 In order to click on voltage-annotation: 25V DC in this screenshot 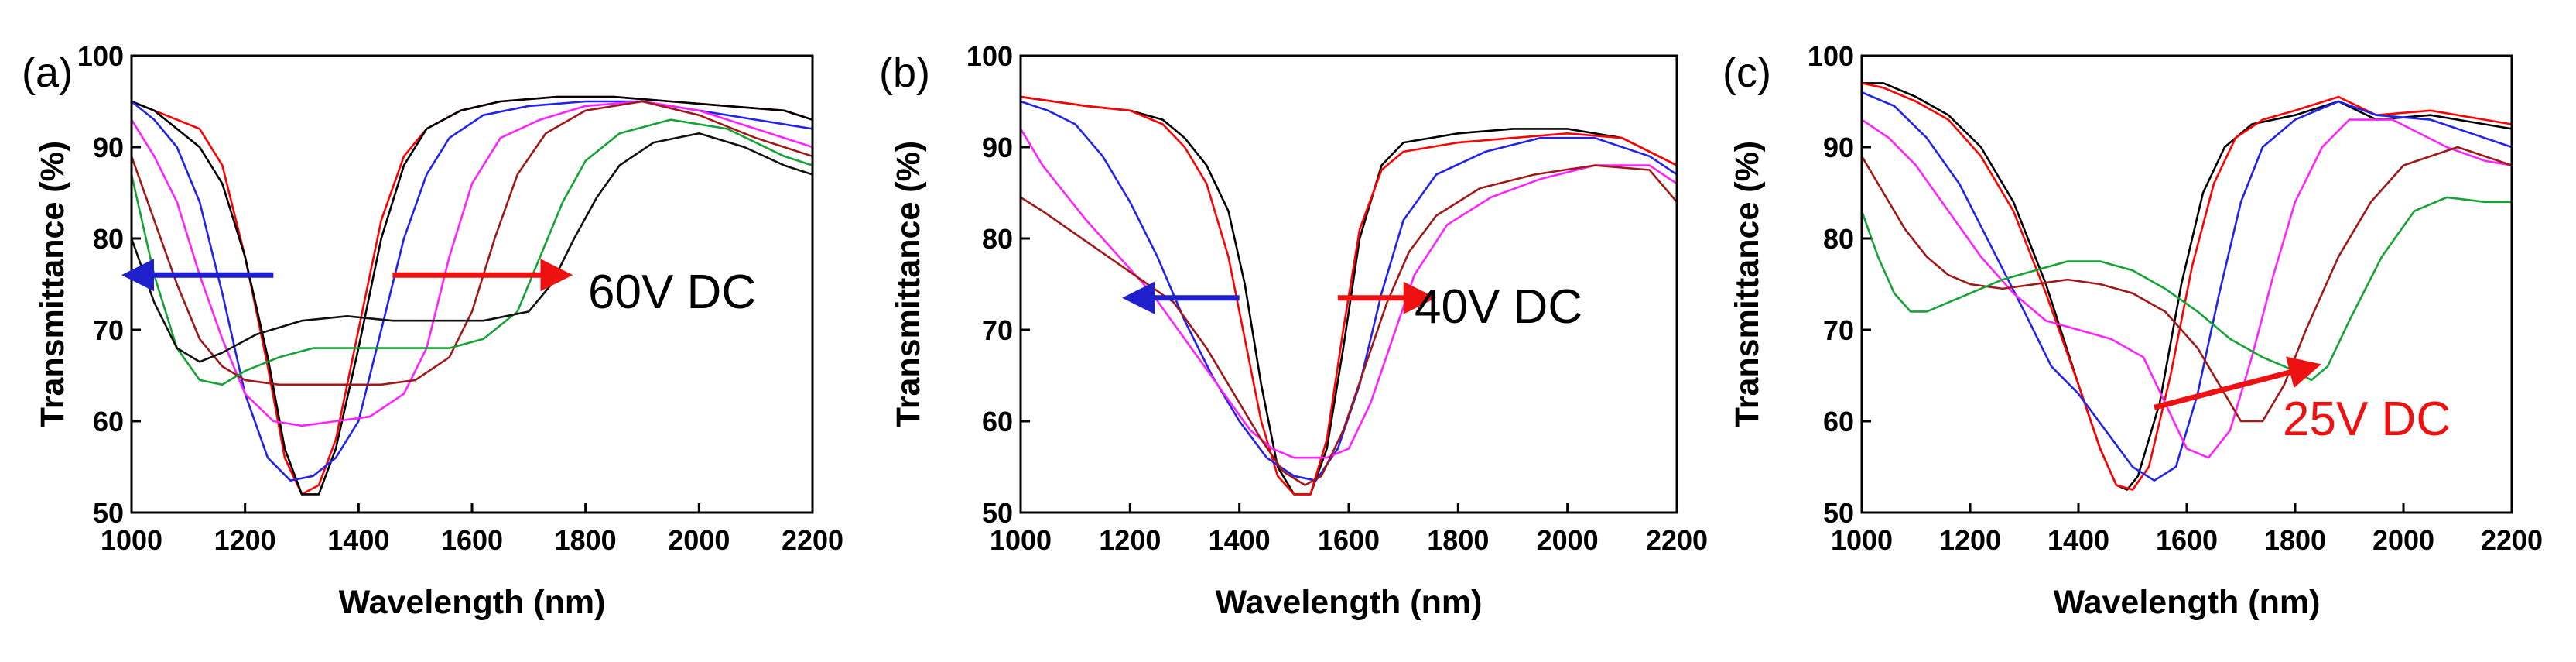, I will do `click(2367, 419)`.